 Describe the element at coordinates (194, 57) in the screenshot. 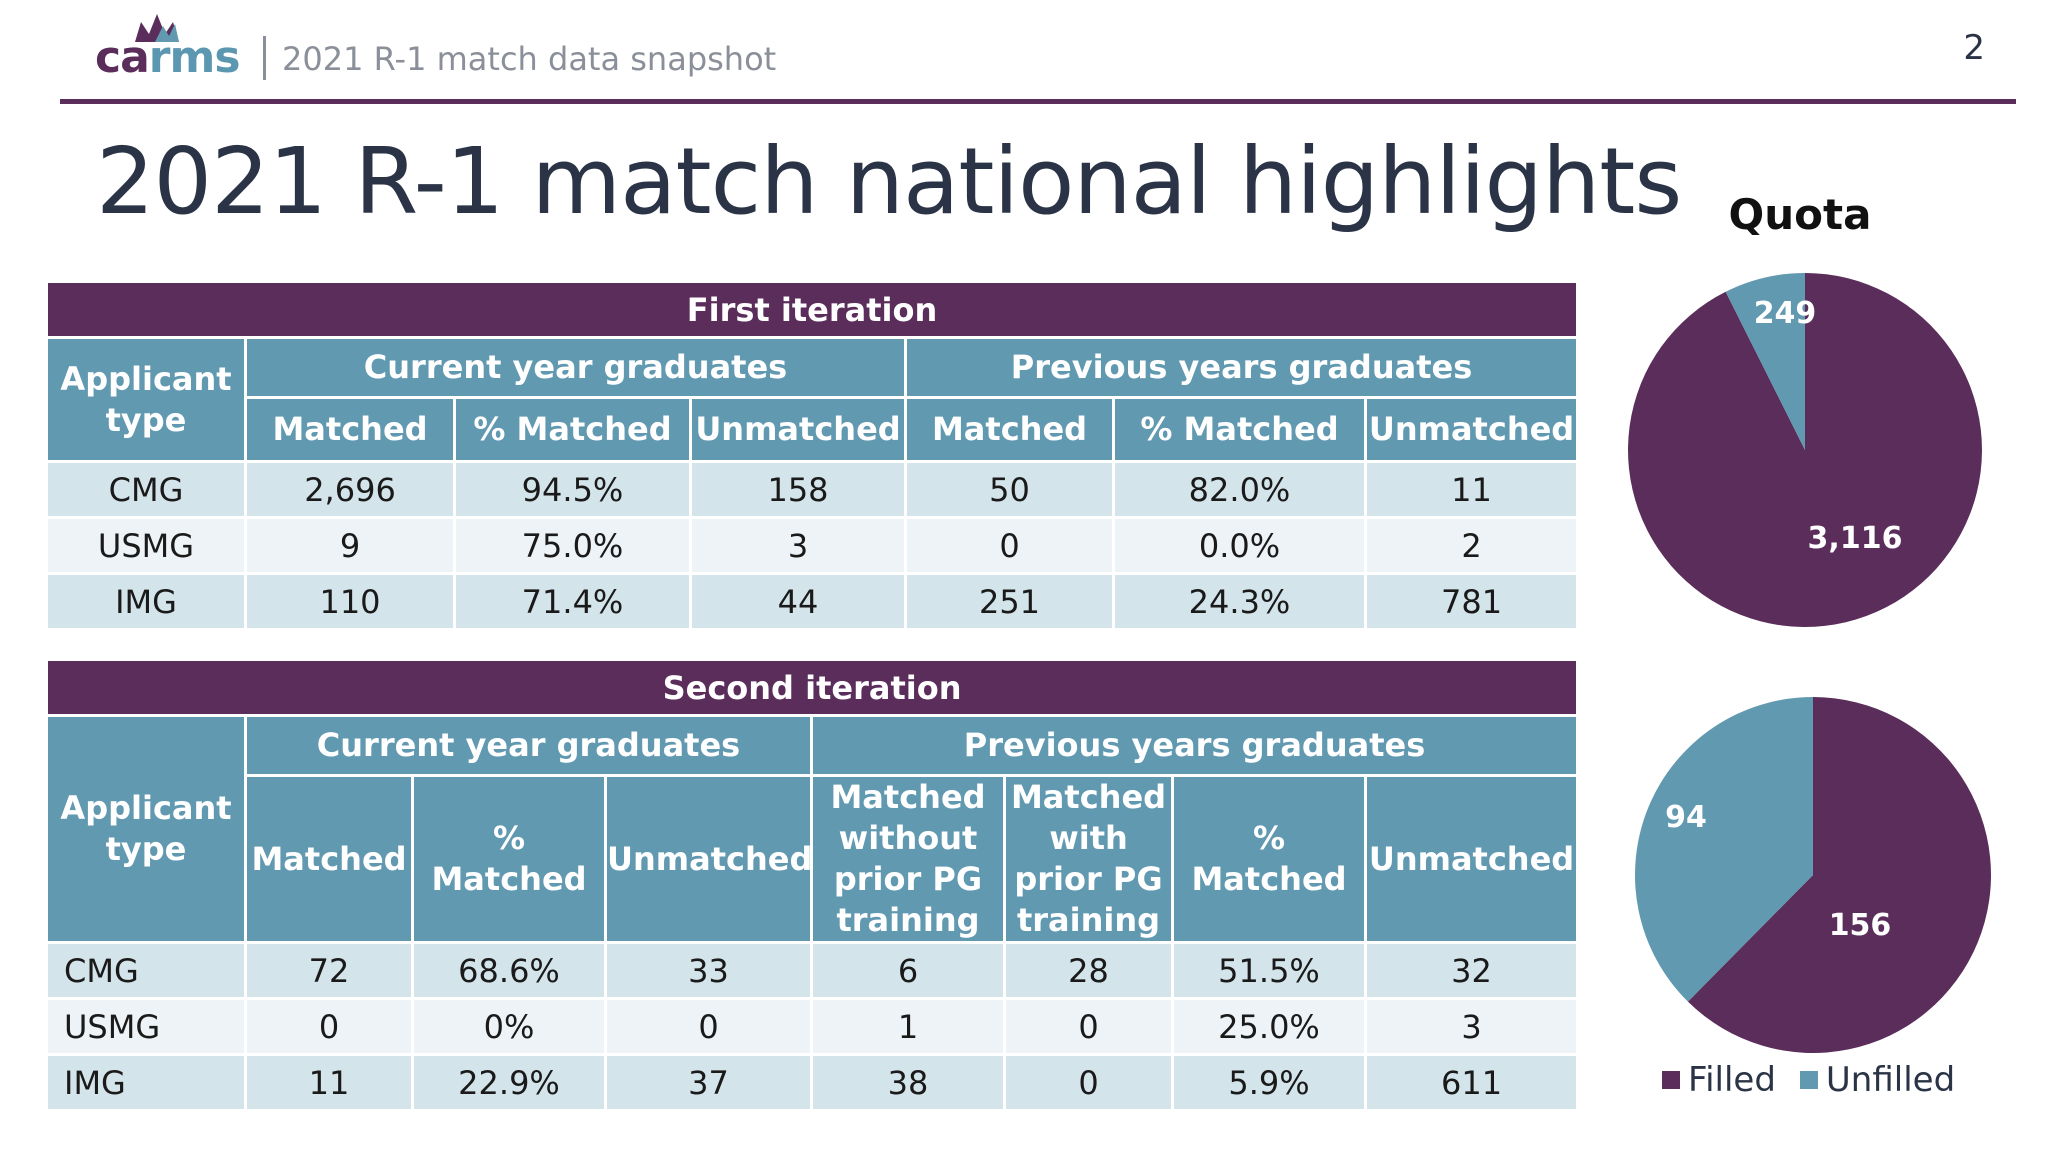

I see `logo-text-rms: rms` at that location.